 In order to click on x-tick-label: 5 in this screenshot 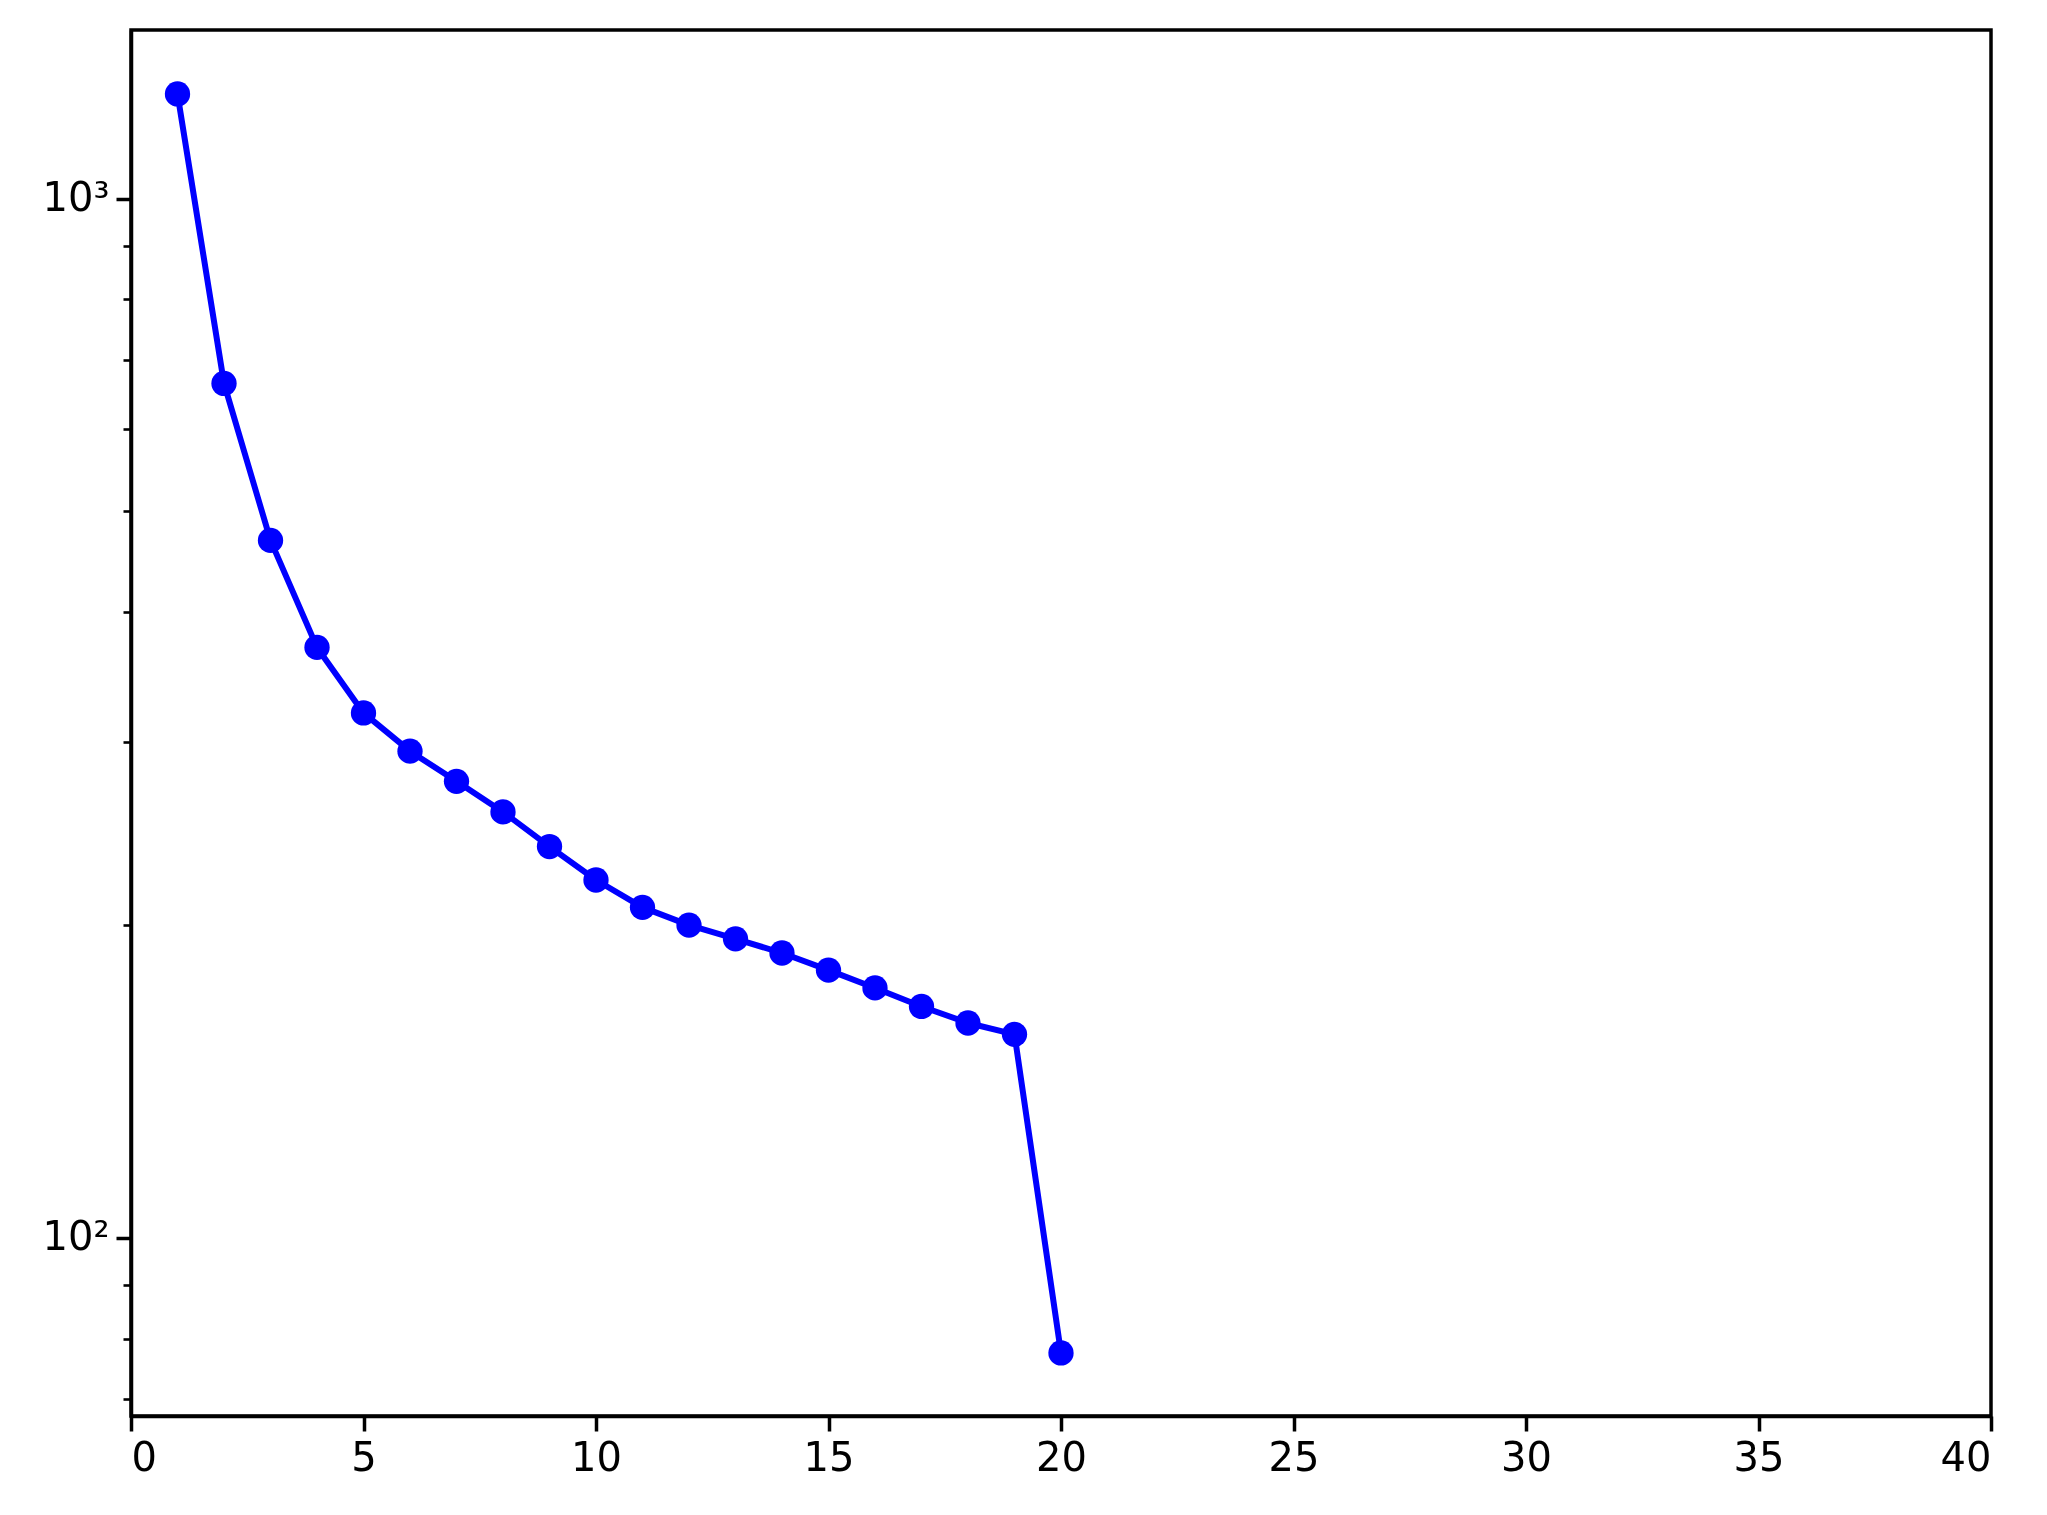, I will do `click(364, 1456)`.